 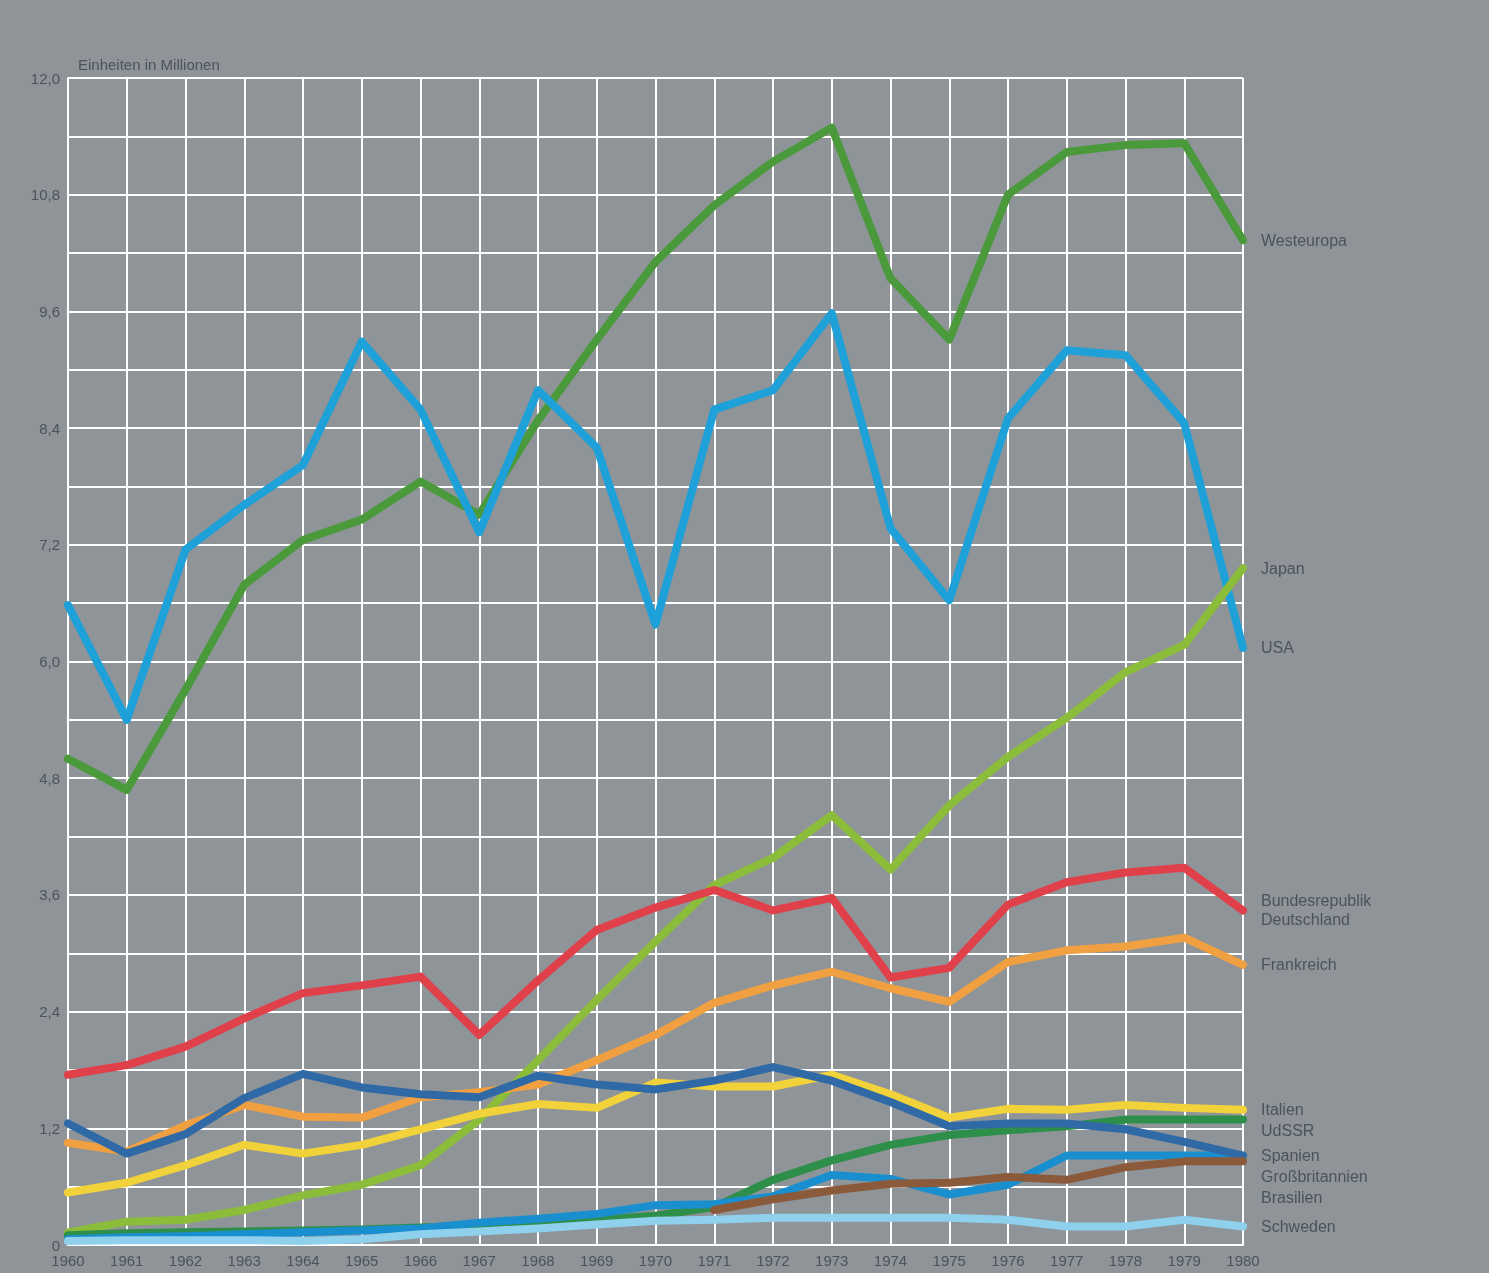 I want to click on x-tick-label: 1965, so click(x=362, y=1260).